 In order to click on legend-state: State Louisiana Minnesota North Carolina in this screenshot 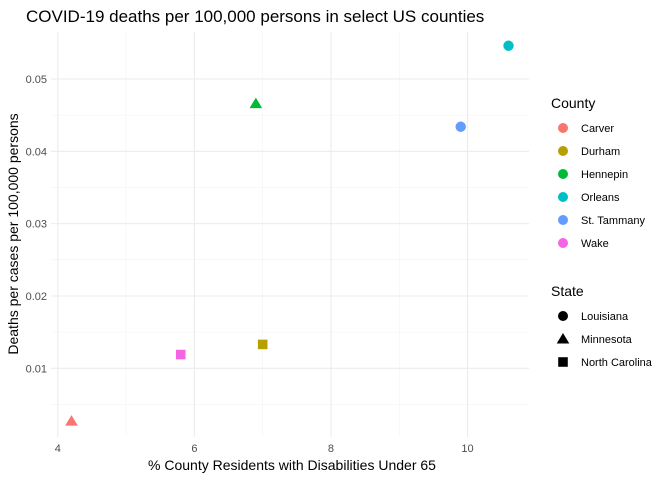, I will do `click(602, 326)`.